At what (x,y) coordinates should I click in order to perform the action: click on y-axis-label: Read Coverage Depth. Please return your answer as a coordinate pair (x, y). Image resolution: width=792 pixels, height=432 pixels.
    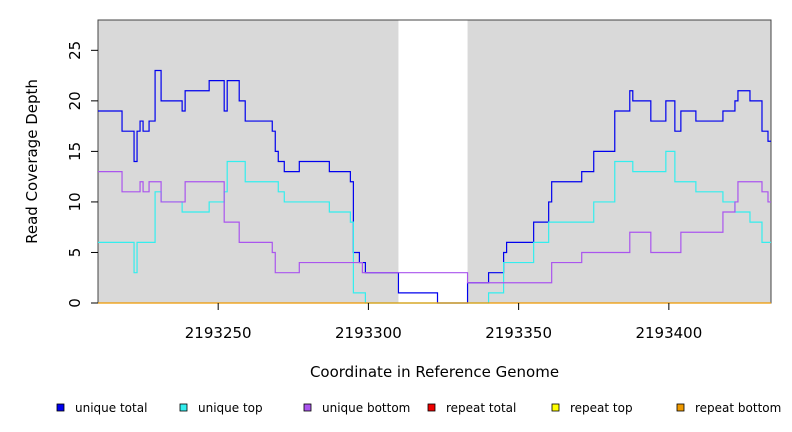
    Looking at the image, I should click on (32, 161).